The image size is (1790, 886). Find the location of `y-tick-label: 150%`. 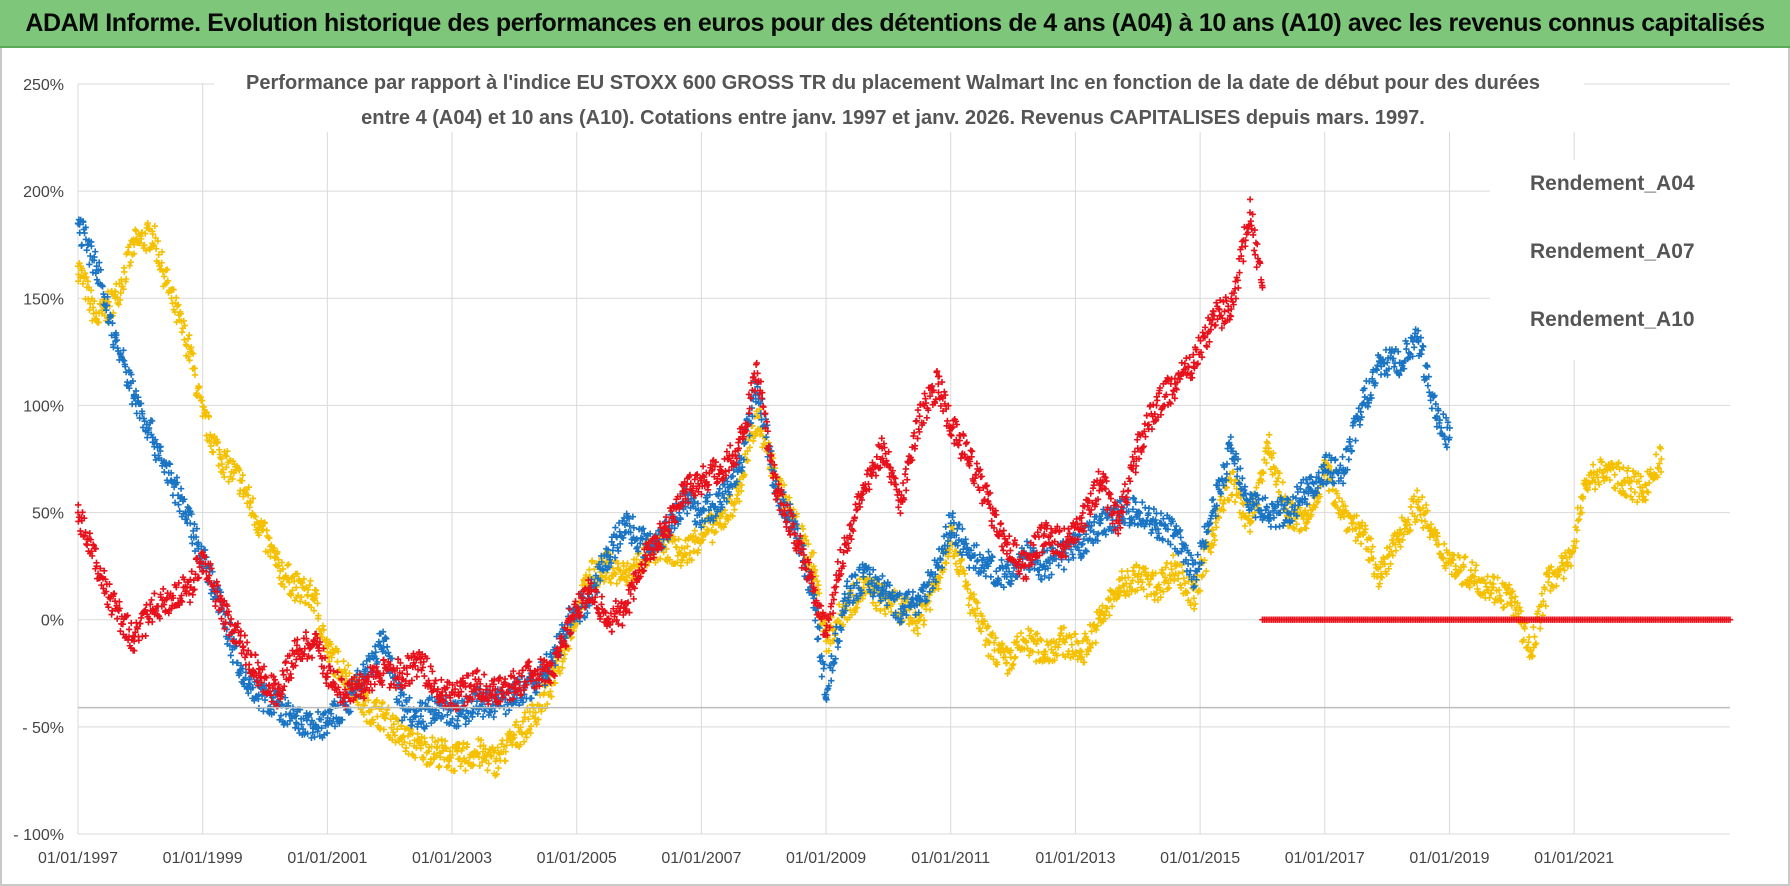

y-tick-label: 150% is located at coordinates (43, 299).